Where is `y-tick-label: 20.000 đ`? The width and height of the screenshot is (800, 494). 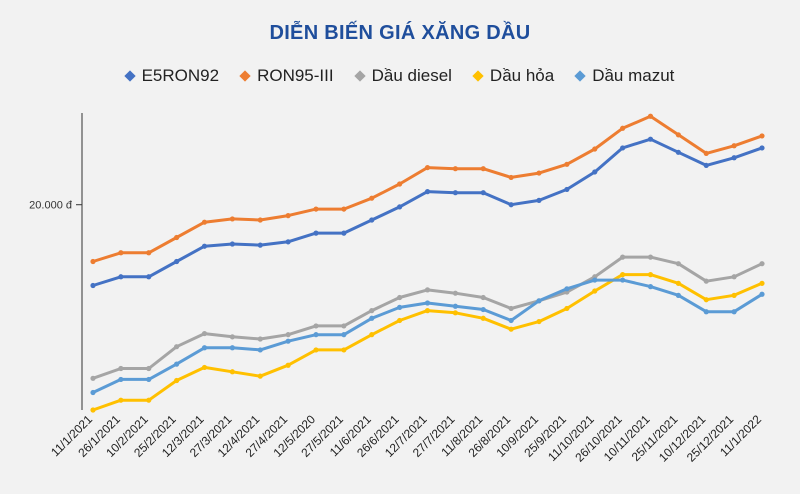
y-tick-label: 20.000 đ is located at coordinates (51, 206).